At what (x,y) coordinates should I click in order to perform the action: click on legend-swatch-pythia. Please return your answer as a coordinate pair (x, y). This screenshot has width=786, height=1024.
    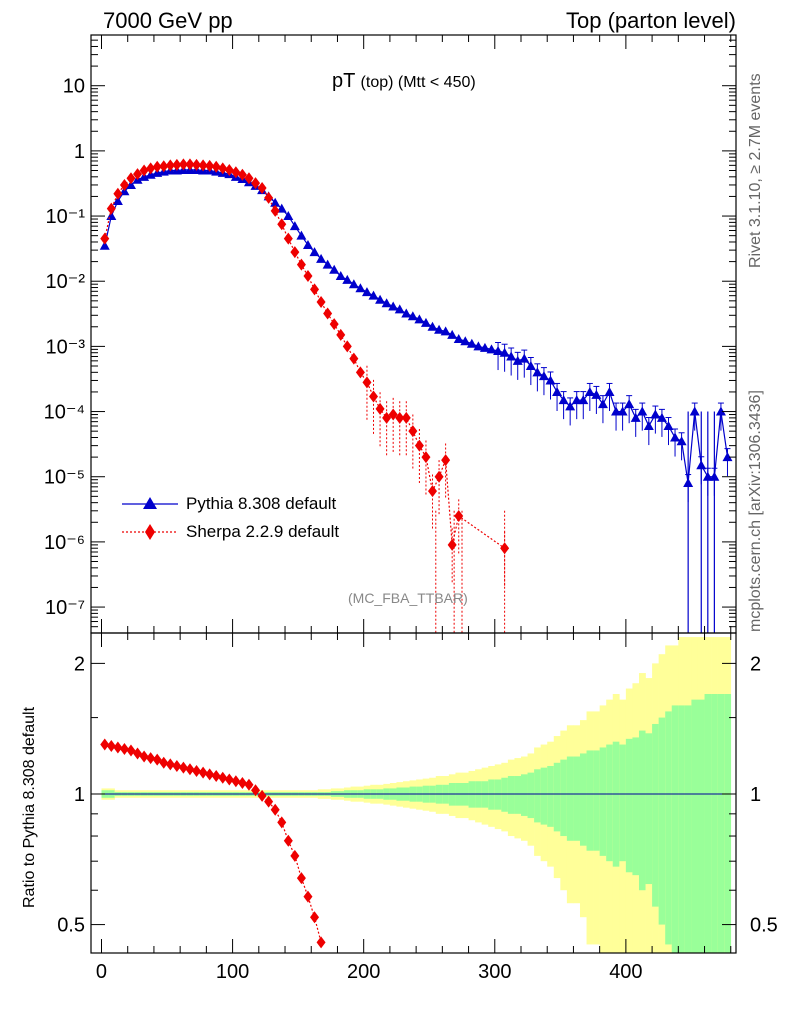
    Looking at the image, I should click on (150, 503).